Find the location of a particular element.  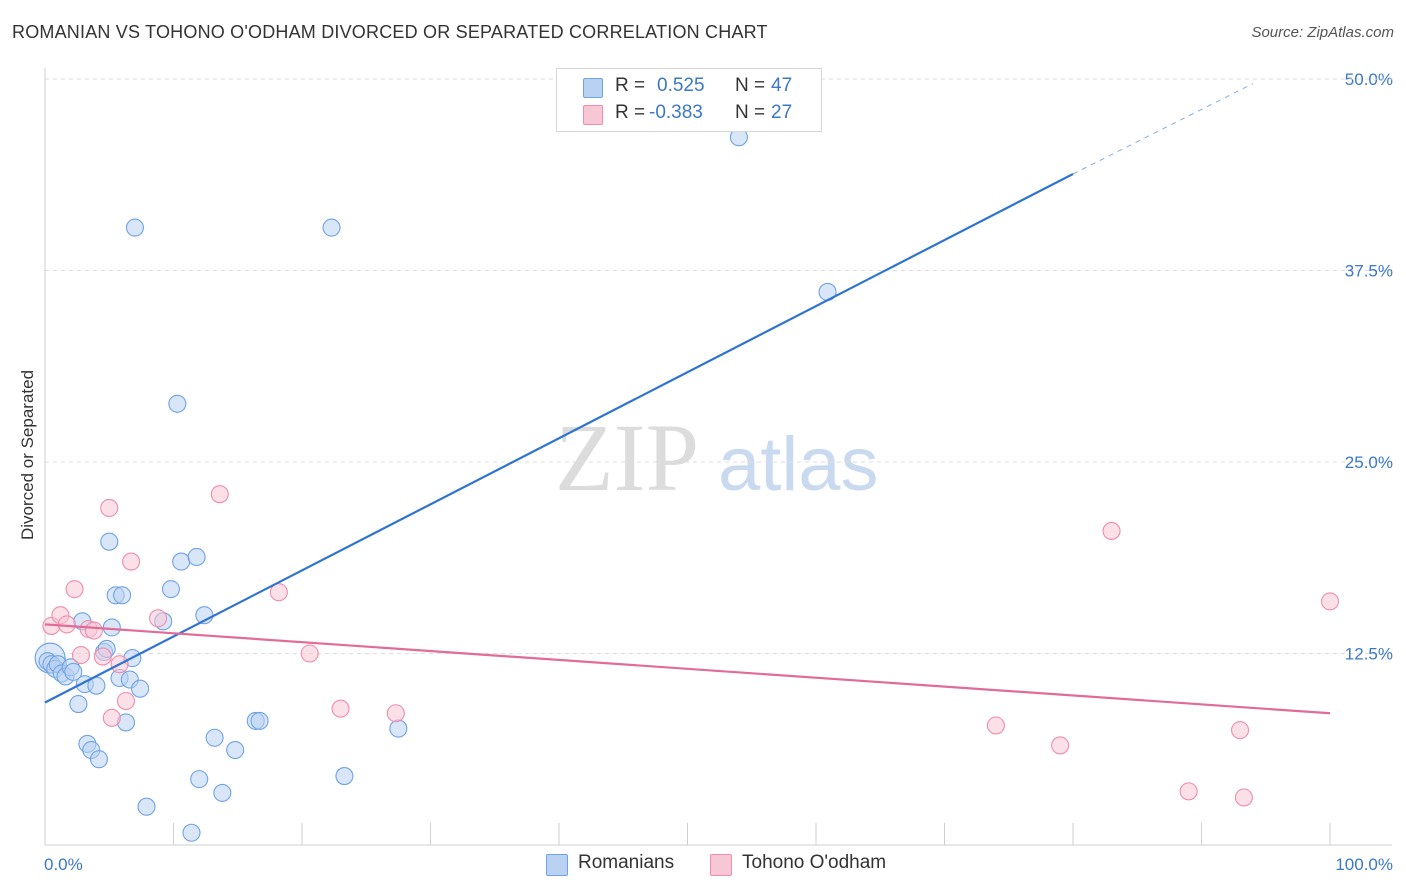

legend-n-value: 47 is located at coordinates (782, 85).